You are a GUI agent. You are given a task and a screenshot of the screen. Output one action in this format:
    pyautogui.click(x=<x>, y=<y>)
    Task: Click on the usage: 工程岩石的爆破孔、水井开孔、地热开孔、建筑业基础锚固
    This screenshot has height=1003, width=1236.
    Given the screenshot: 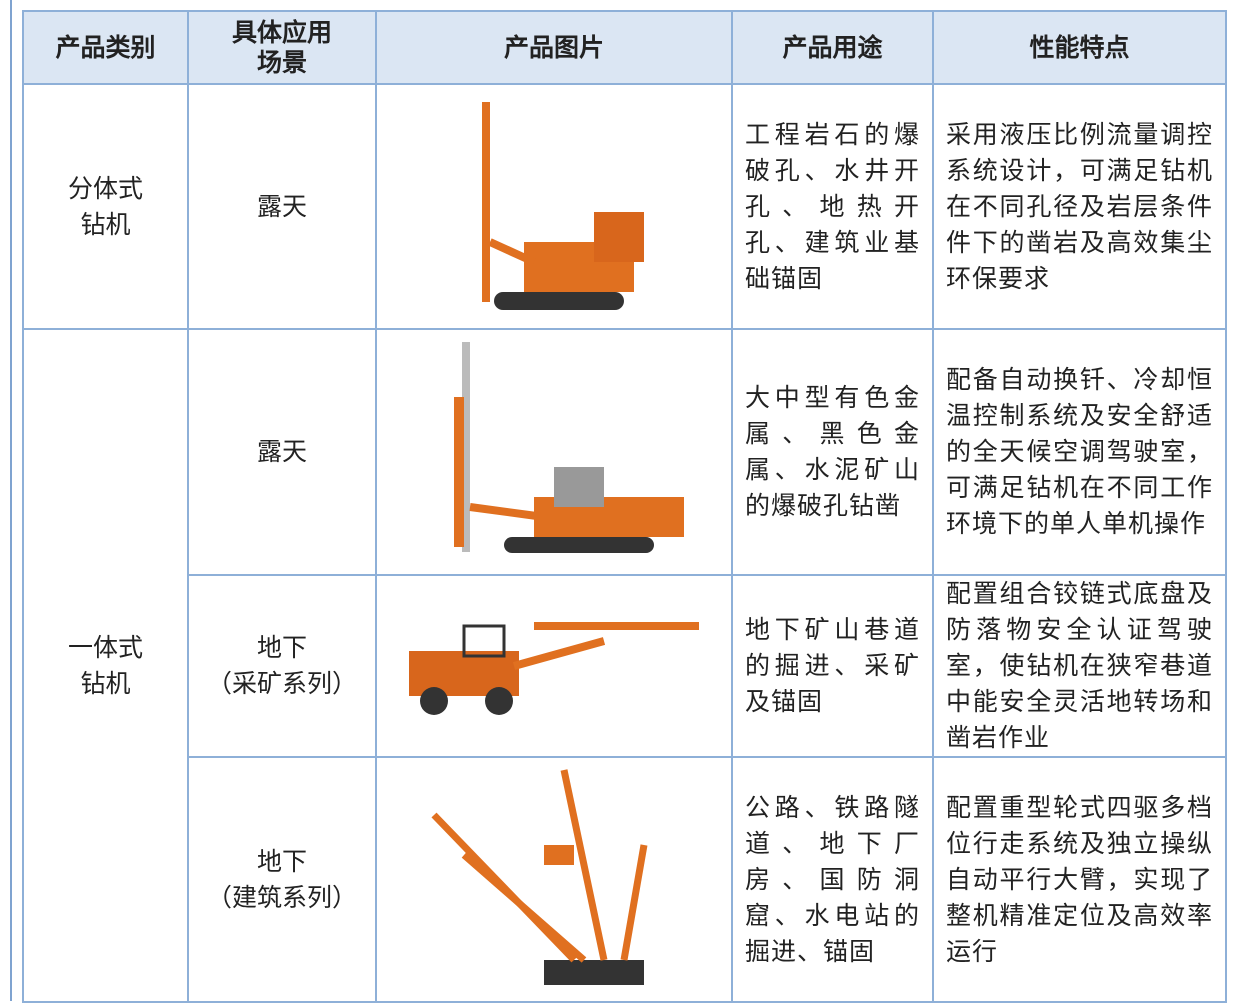 What is the action you would take?
    pyautogui.click(x=832, y=206)
    